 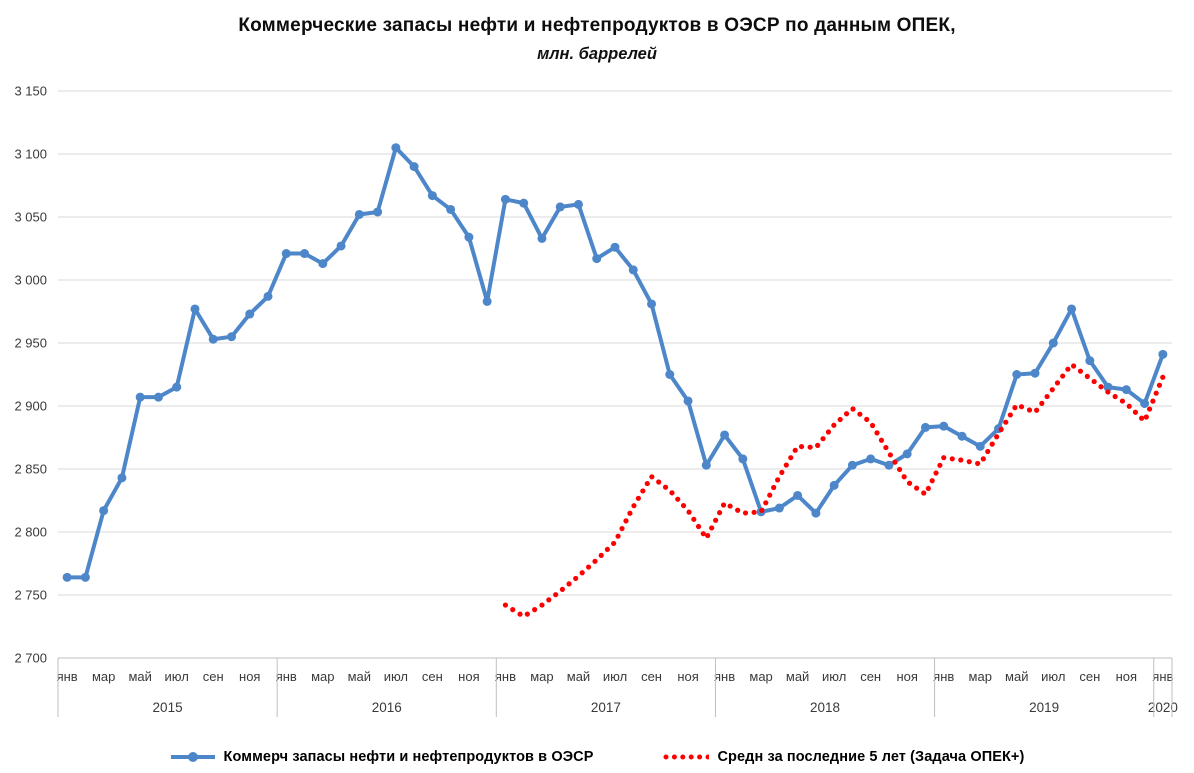 I want to click on year-label: 2018, so click(x=825, y=707).